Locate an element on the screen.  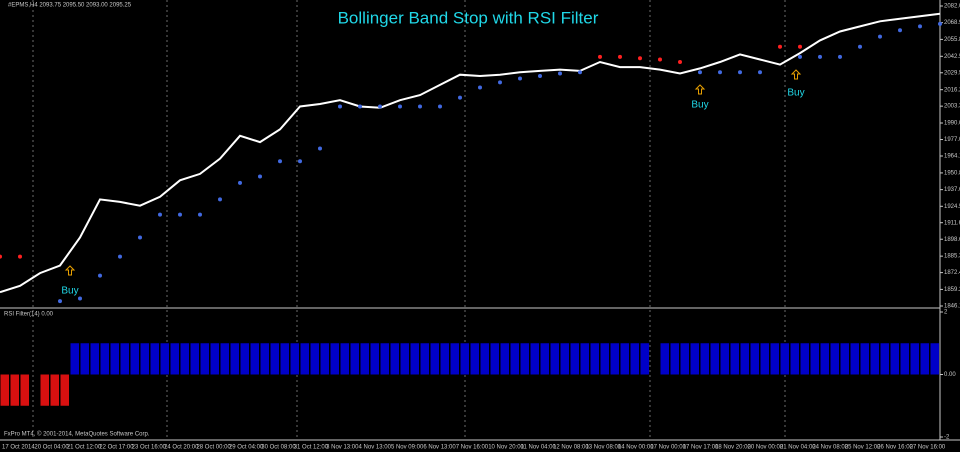
y-tick-label: 1977.05 is located at coordinates (952, 140).